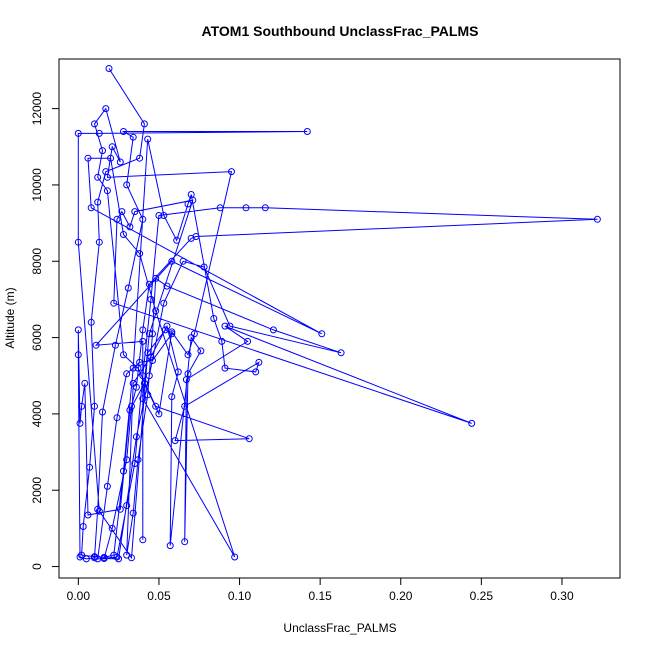 The image size is (650, 650). What do you see at coordinates (401, 596) in the screenshot?
I see `x-tick-label: 0.20` at bounding box center [401, 596].